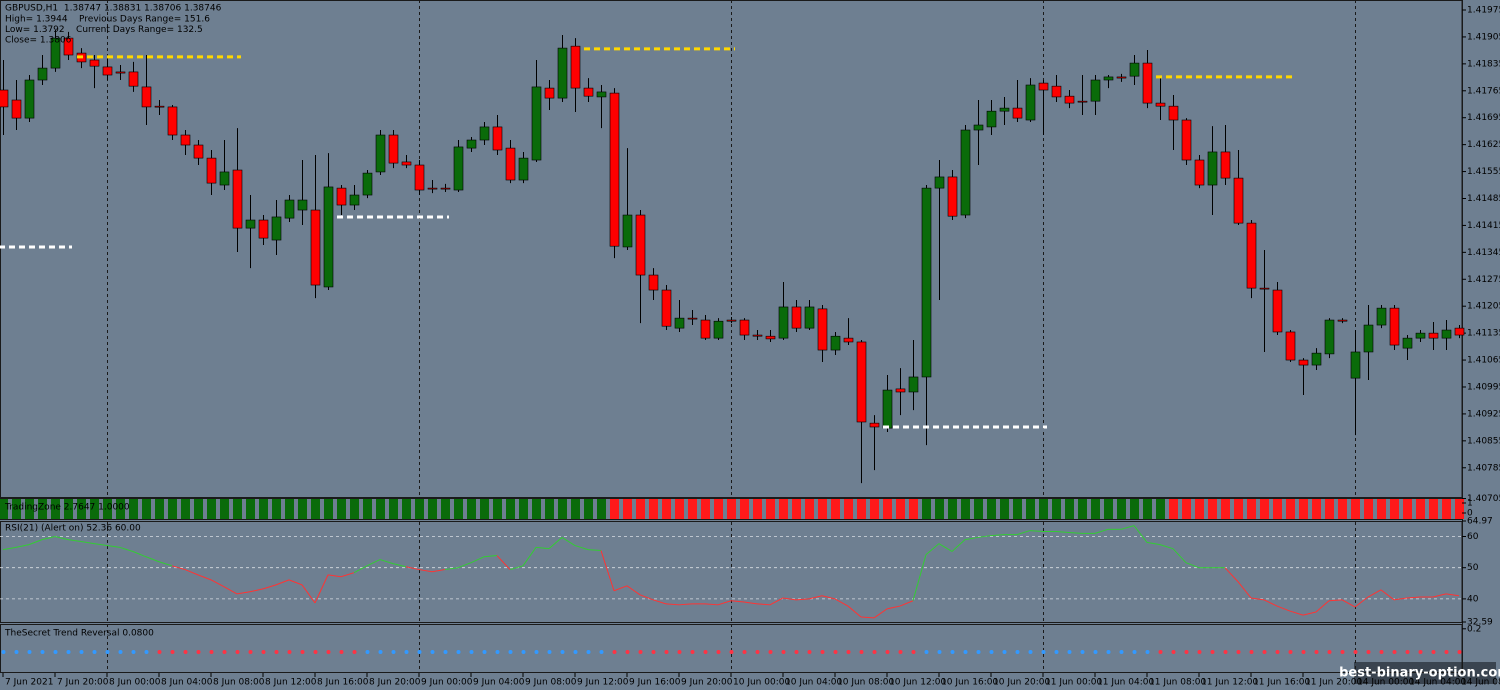 The image size is (1500, 690). Describe the element at coordinates (239, 683) in the screenshot. I see `x-tick-label: 8 Jun 08:00` at that location.